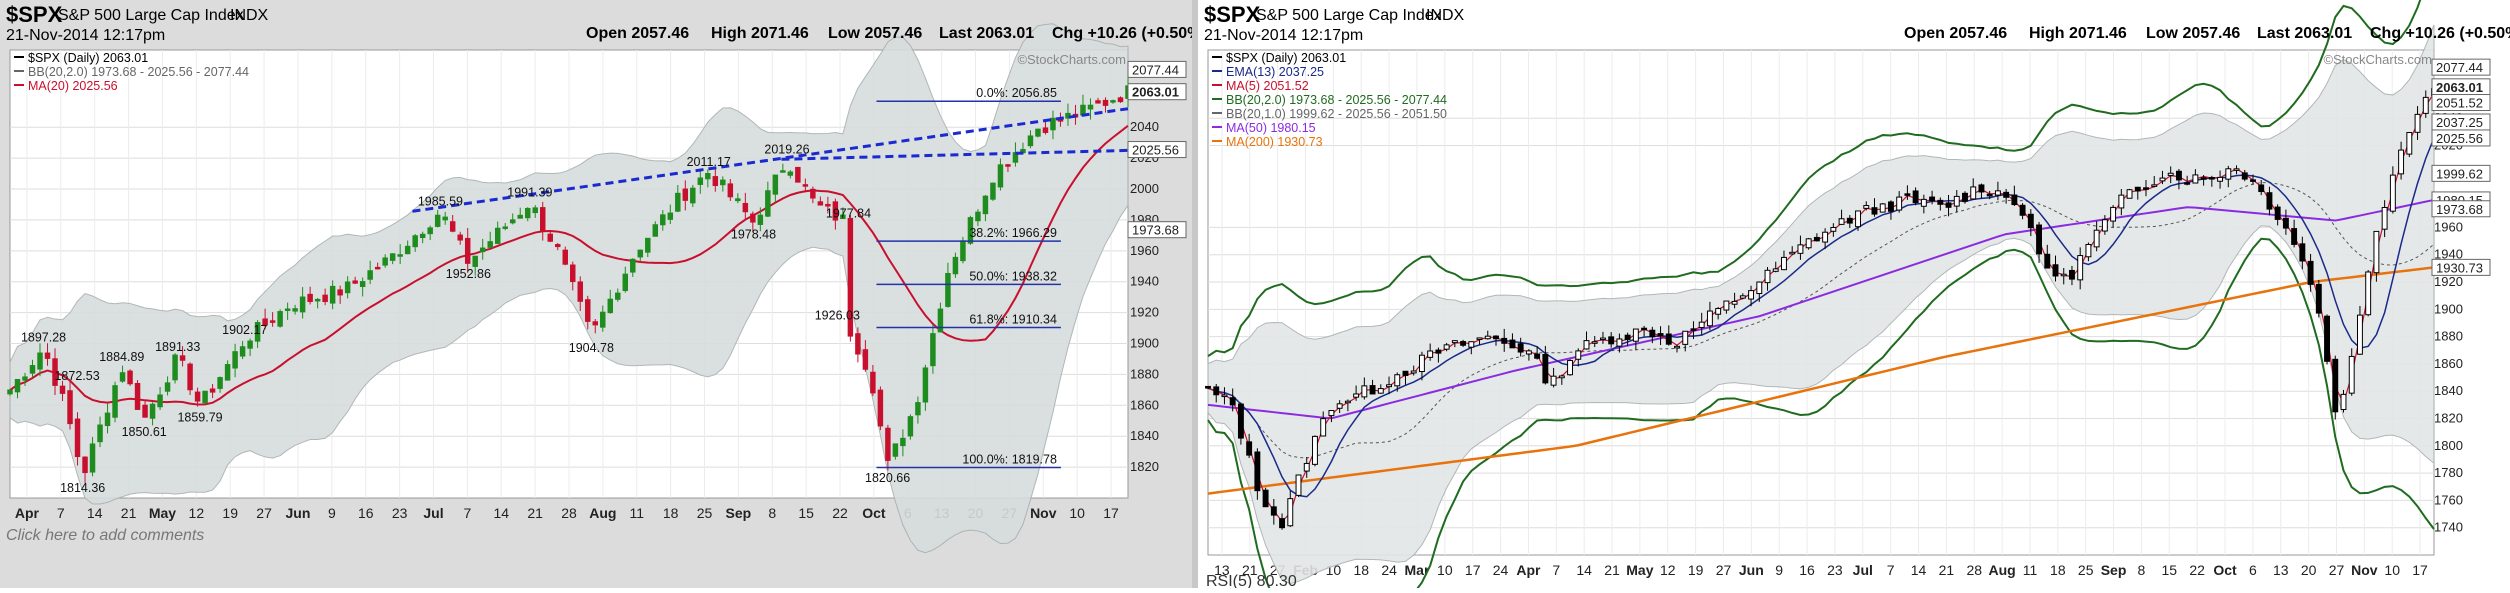  Describe the element at coordinates (2459, 138) in the screenshot. I see `axis-value-label: 2025.56` at that location.